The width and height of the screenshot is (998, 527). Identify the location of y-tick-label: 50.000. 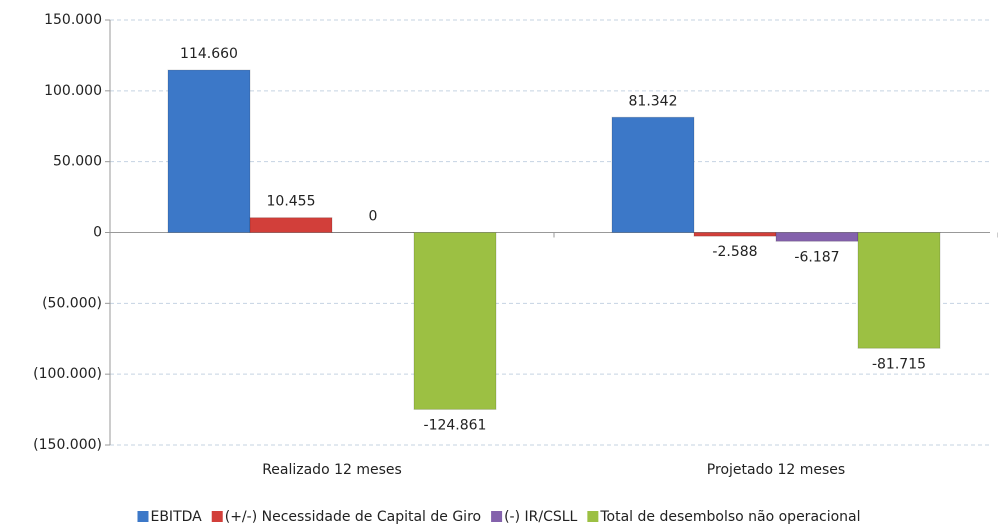
(77, 162).